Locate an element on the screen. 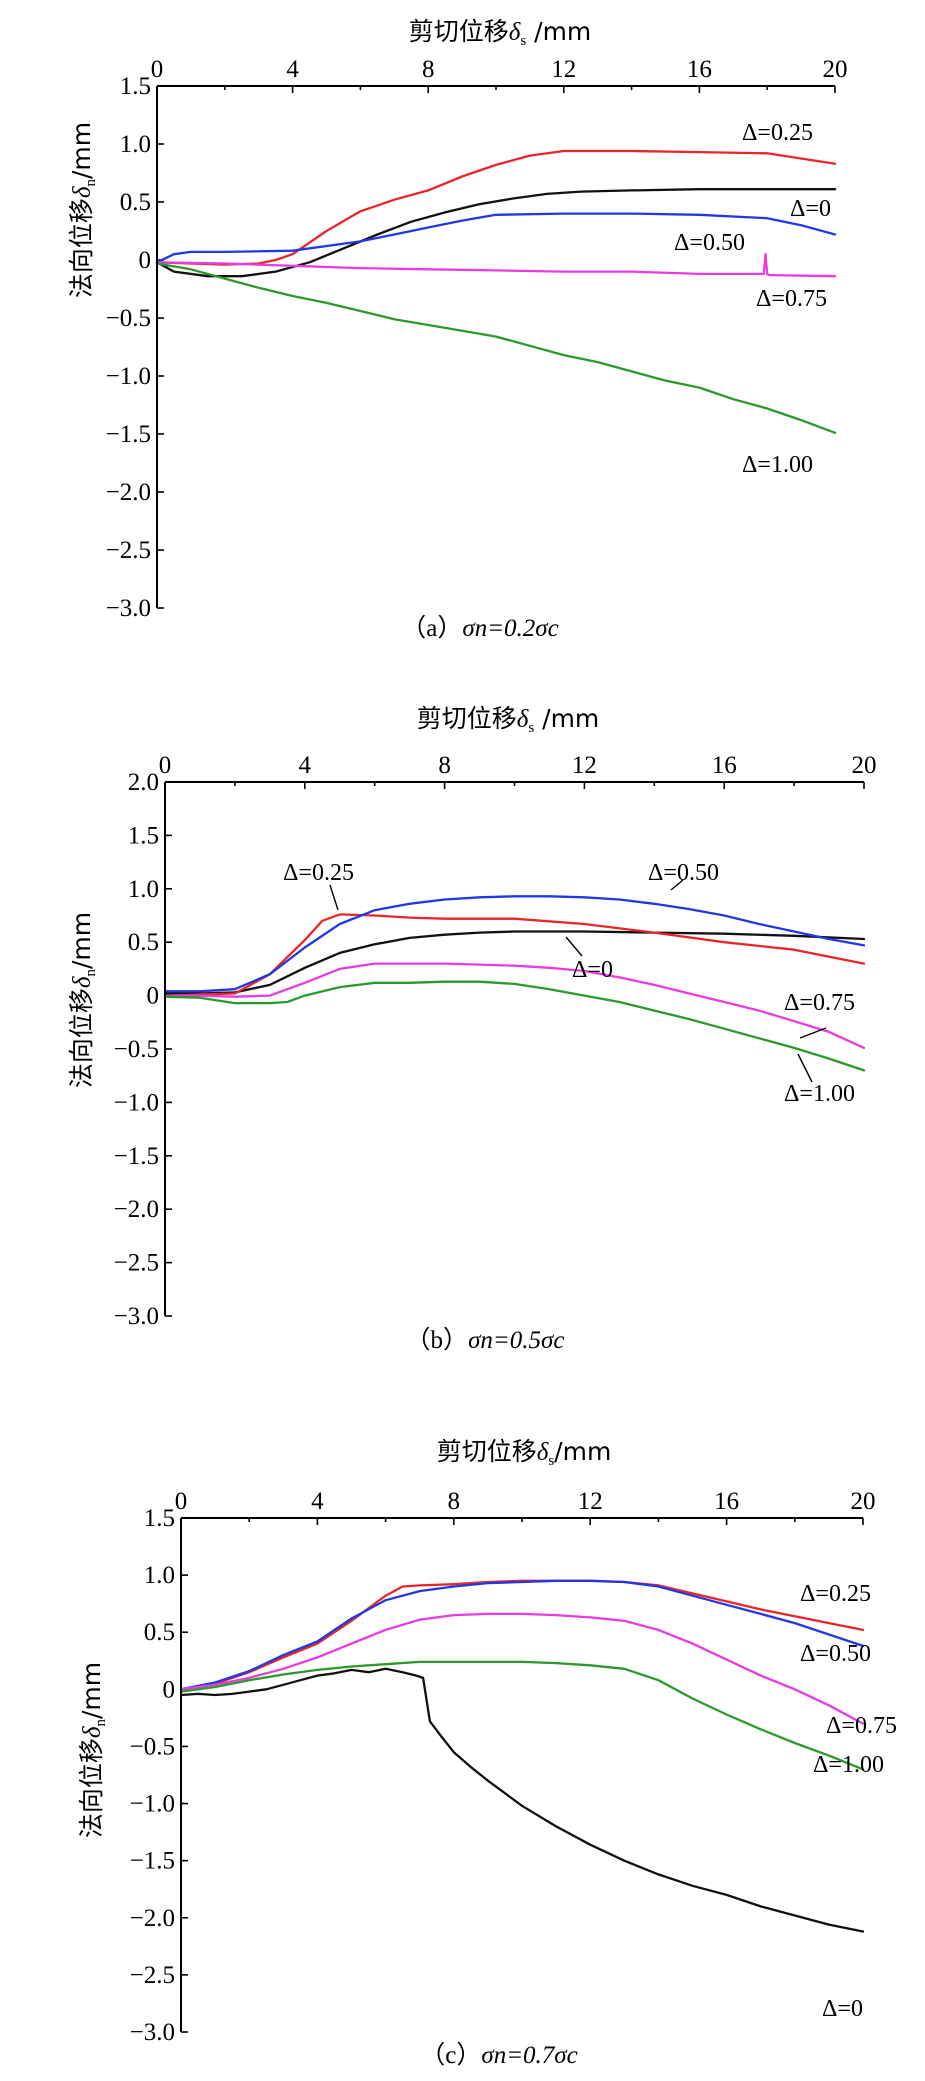  label-b-0.75: Δ=0.75 is located at coordinates (819, 1003).